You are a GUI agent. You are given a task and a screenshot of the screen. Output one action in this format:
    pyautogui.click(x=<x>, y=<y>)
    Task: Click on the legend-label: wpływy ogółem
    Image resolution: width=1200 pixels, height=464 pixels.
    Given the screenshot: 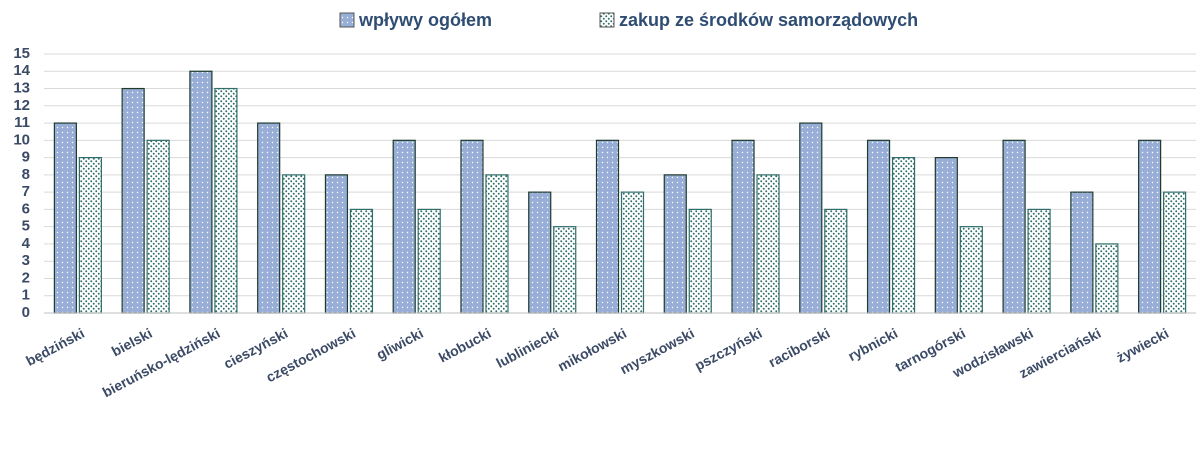 What is the action you would take?
    pyautogui.click(x=425, y=20)
    